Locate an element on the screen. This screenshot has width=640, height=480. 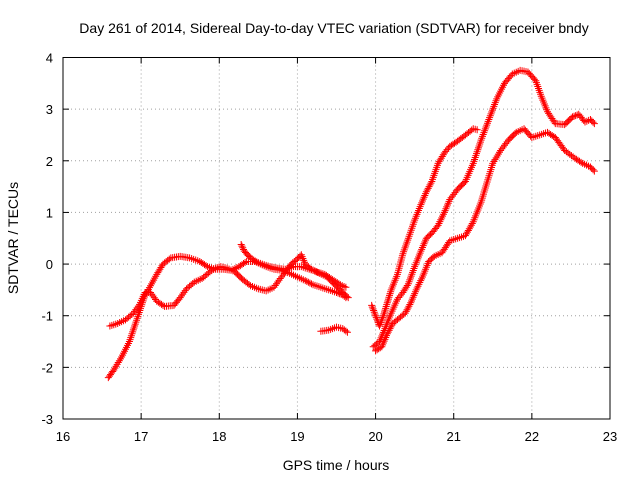
x-tick-label: 16 is located at coordinates (63, 436).